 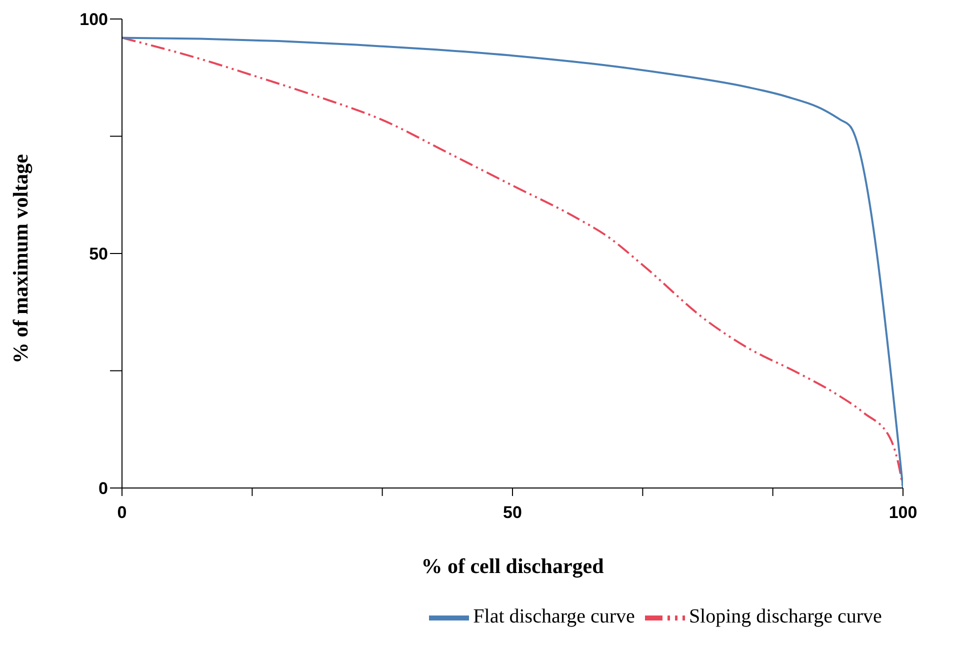 I want to click on legend-label: Sloping discharge curve, so click(x=785, y=617).